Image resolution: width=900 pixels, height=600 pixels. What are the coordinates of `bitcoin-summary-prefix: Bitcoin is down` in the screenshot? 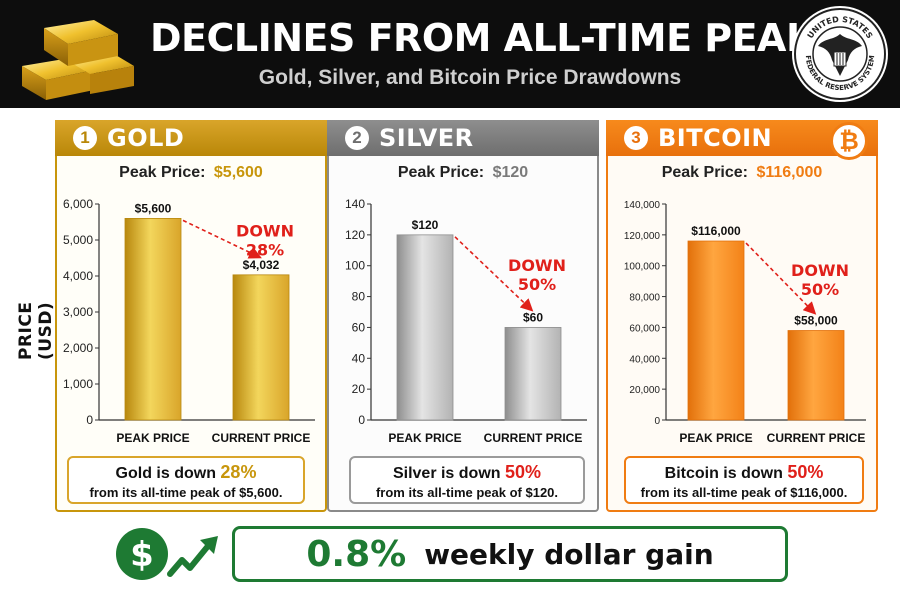 It's located at (723, 473).